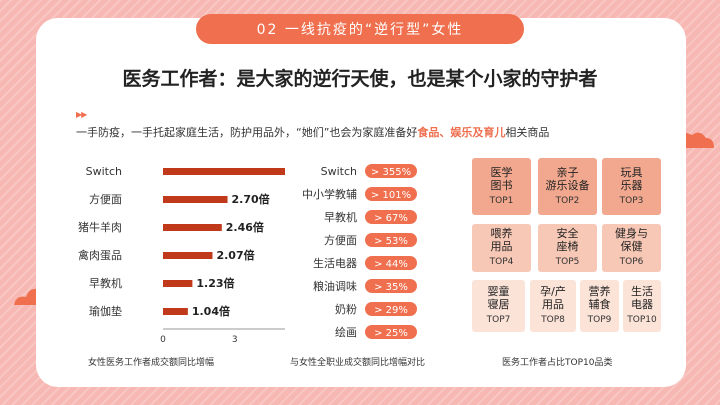 This screenshot has height=405, width=720. What do you see at coordinates (642, 320) in the screenshot?
I see `category-tile-rank: TOP10` at bounding box center [642, 320].